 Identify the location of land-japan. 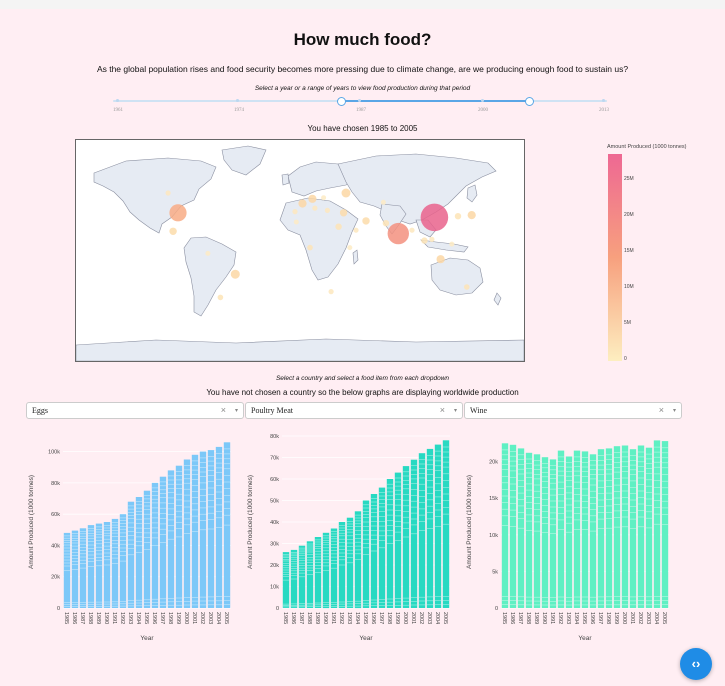
(472, 193).